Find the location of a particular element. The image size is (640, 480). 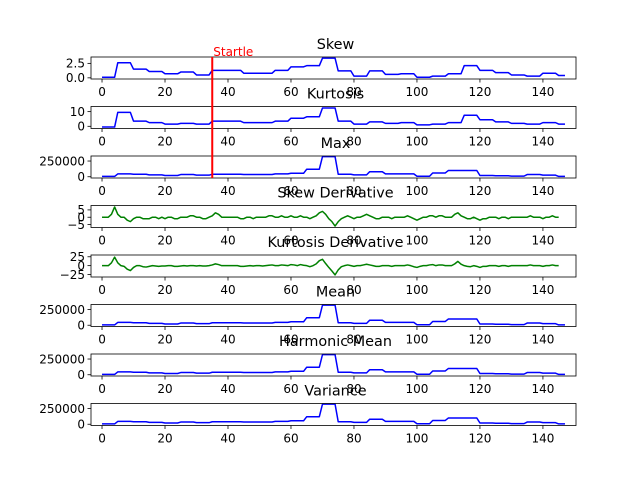

variance-xtick-label: 80 is located at coordinates (353, 439).